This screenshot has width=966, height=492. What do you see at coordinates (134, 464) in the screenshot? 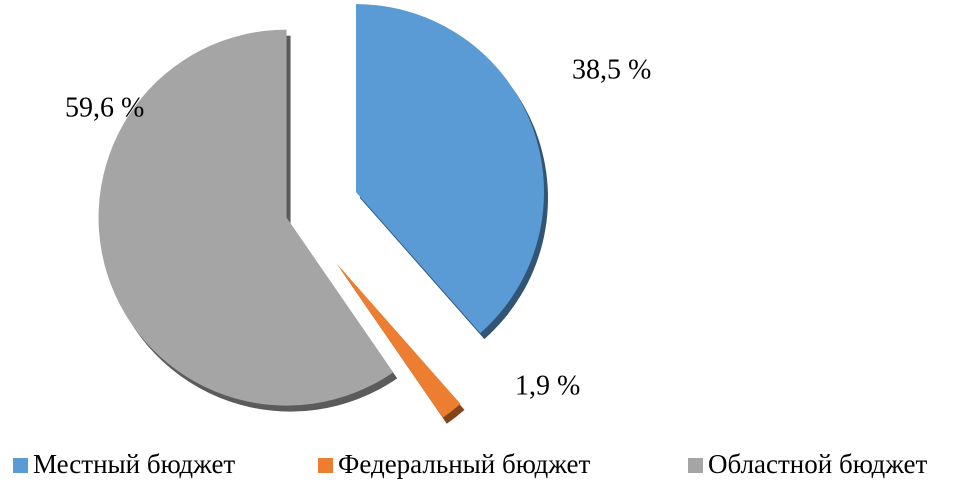
I see `legend-label: Местный бюджет` at bounding box center [134, 464].